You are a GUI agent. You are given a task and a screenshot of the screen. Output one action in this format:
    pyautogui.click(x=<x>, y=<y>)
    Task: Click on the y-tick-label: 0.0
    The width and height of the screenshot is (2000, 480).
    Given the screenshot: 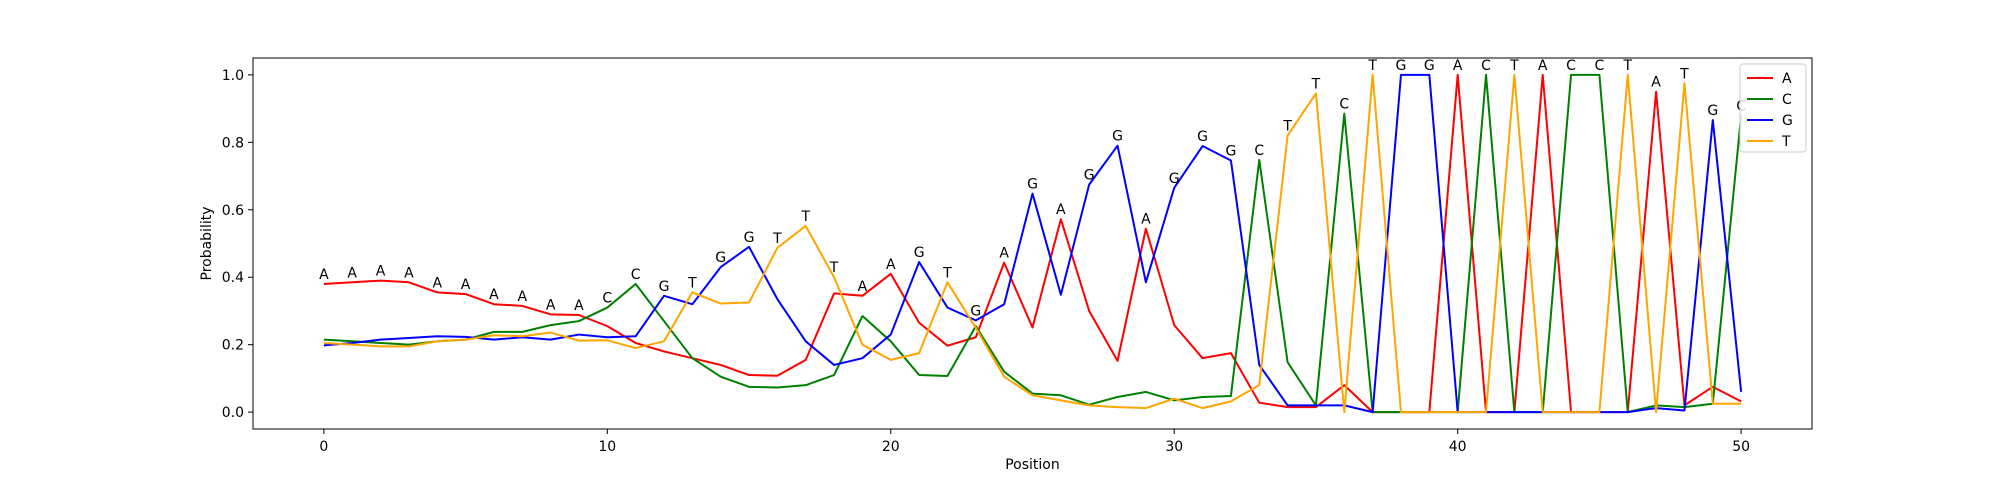 What is the action you would take?
    pyautogui.click(x=233, y=413)
    